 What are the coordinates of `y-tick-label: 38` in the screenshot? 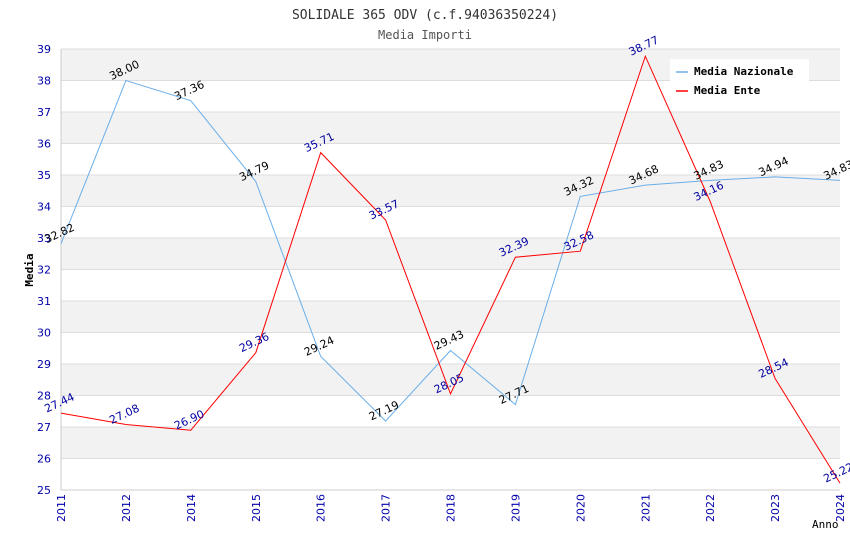 It's located at (44, 81).